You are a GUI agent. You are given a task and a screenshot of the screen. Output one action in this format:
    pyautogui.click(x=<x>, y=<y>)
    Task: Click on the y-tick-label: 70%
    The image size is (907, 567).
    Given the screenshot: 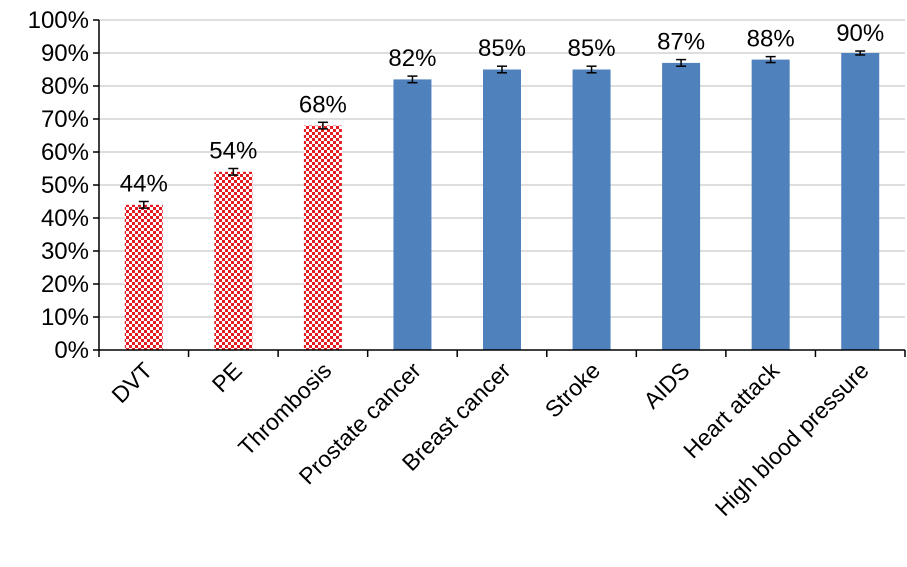 What is the action you would take?
    pyautogui.click(x=65, y=119)
    